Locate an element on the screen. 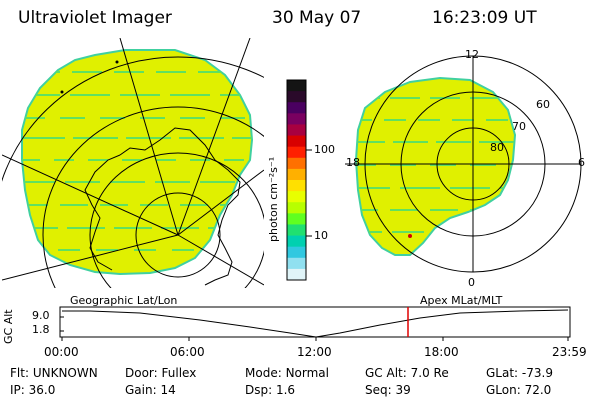 The image size is (600, 400). altitude-curve is located at coordinates (315, 323).